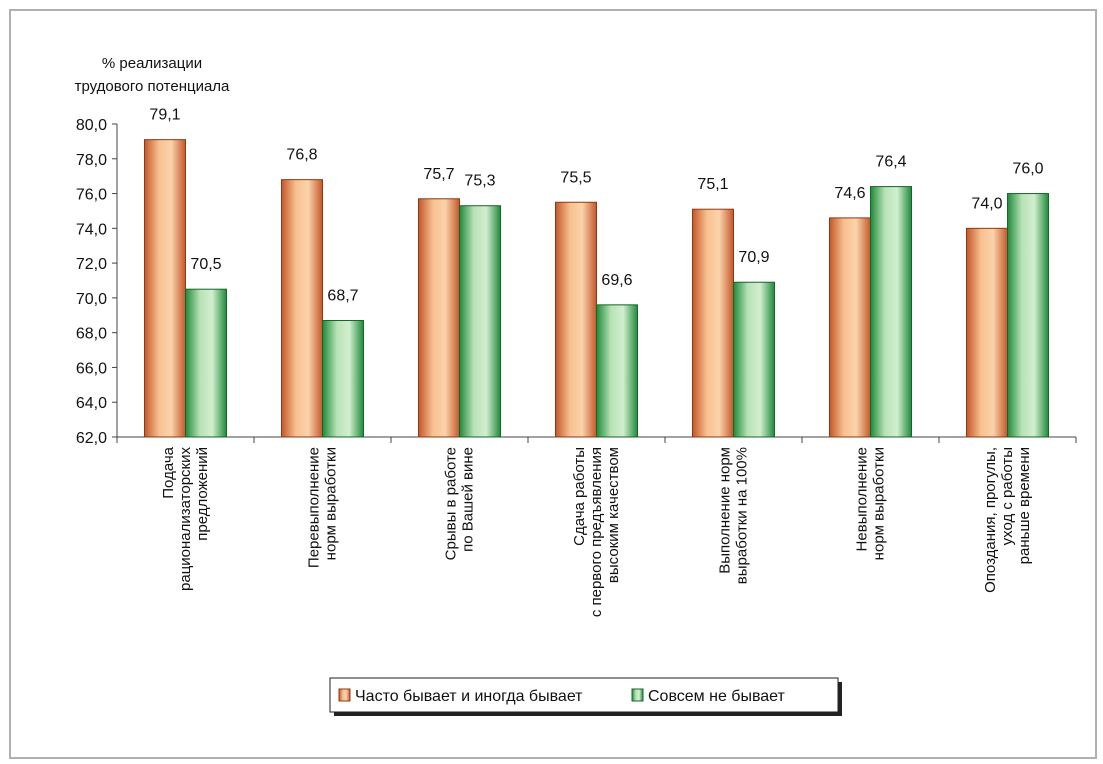  Describe the element at coordinates (712, 184) in the screenshot. I see `data-label: 75,1` at that location.